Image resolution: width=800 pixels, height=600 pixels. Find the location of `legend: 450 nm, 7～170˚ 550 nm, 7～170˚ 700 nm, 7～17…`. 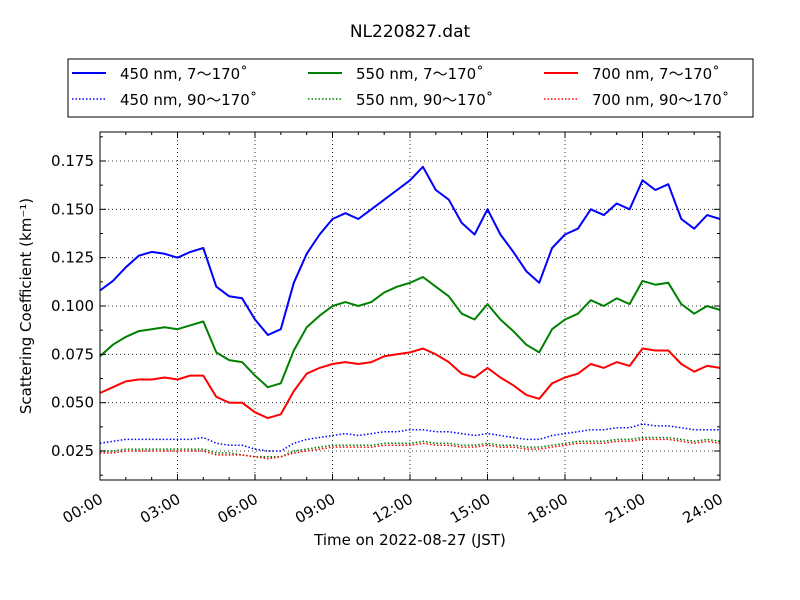

legend: 450 nm, 7～170˚ 550 nm, 7～170˚ 700 nm, 7～17… is located at coordinates (410, 88).